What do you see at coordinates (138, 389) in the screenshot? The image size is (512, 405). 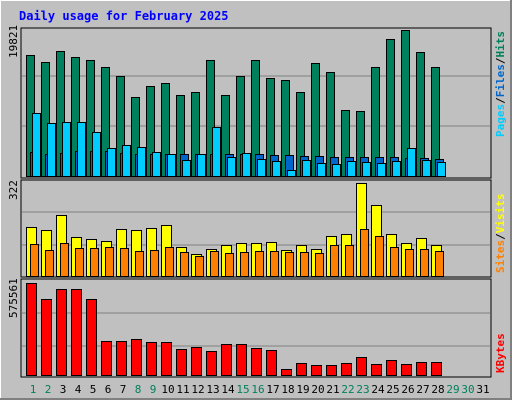 I see `x-tick-label: 8` at bounding box center [138, 389].